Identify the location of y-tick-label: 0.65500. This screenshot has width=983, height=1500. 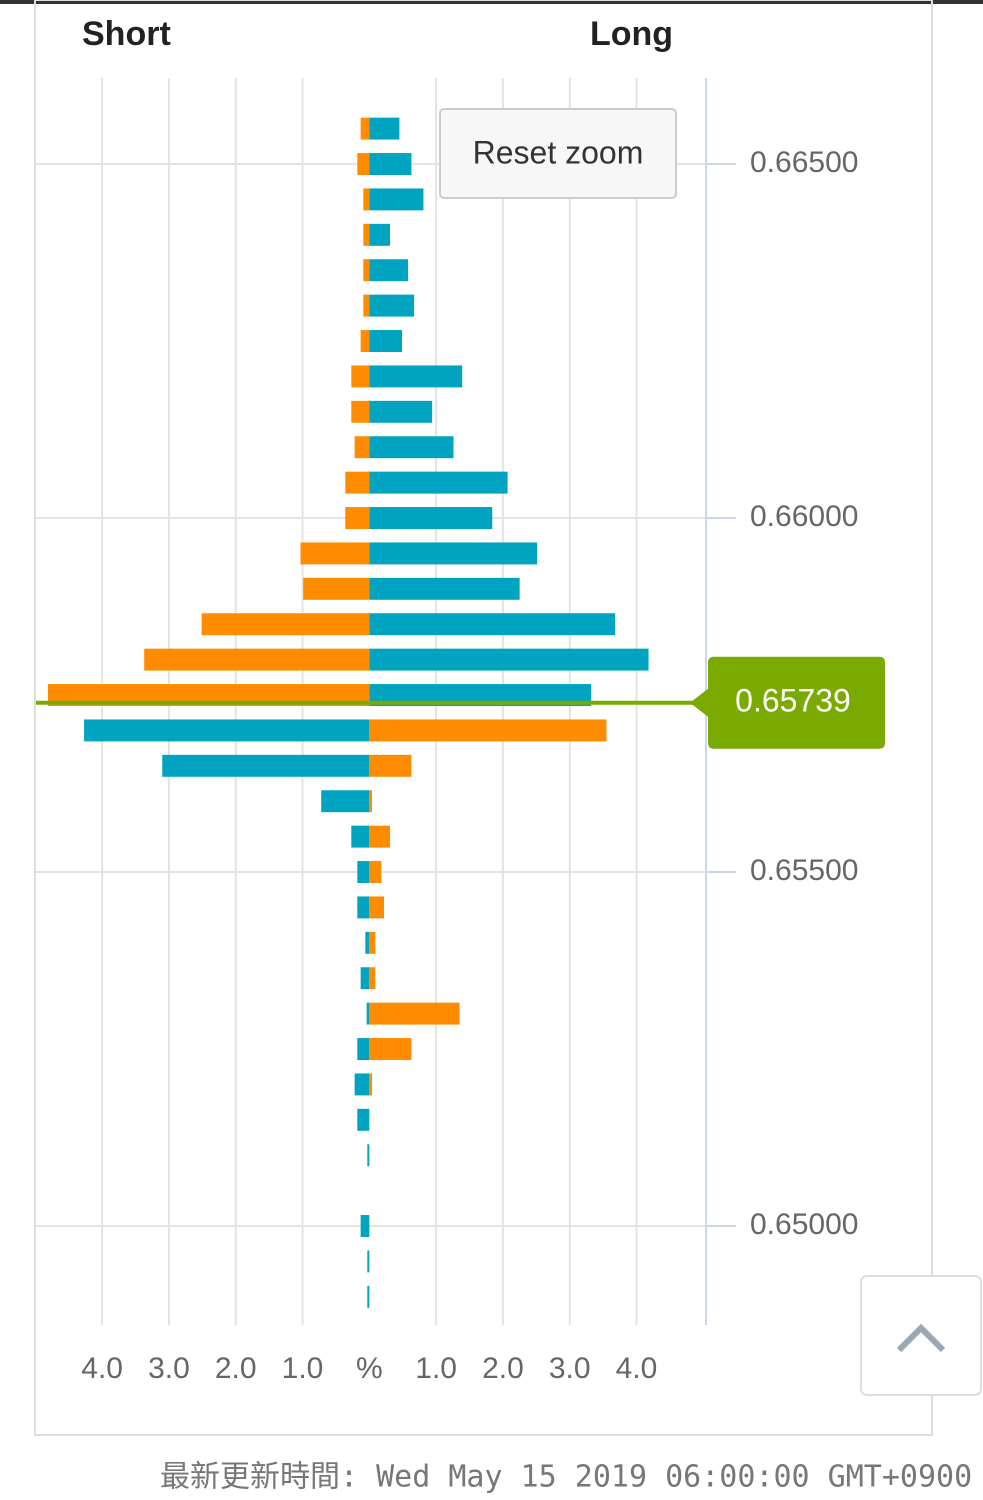
(804, 870).